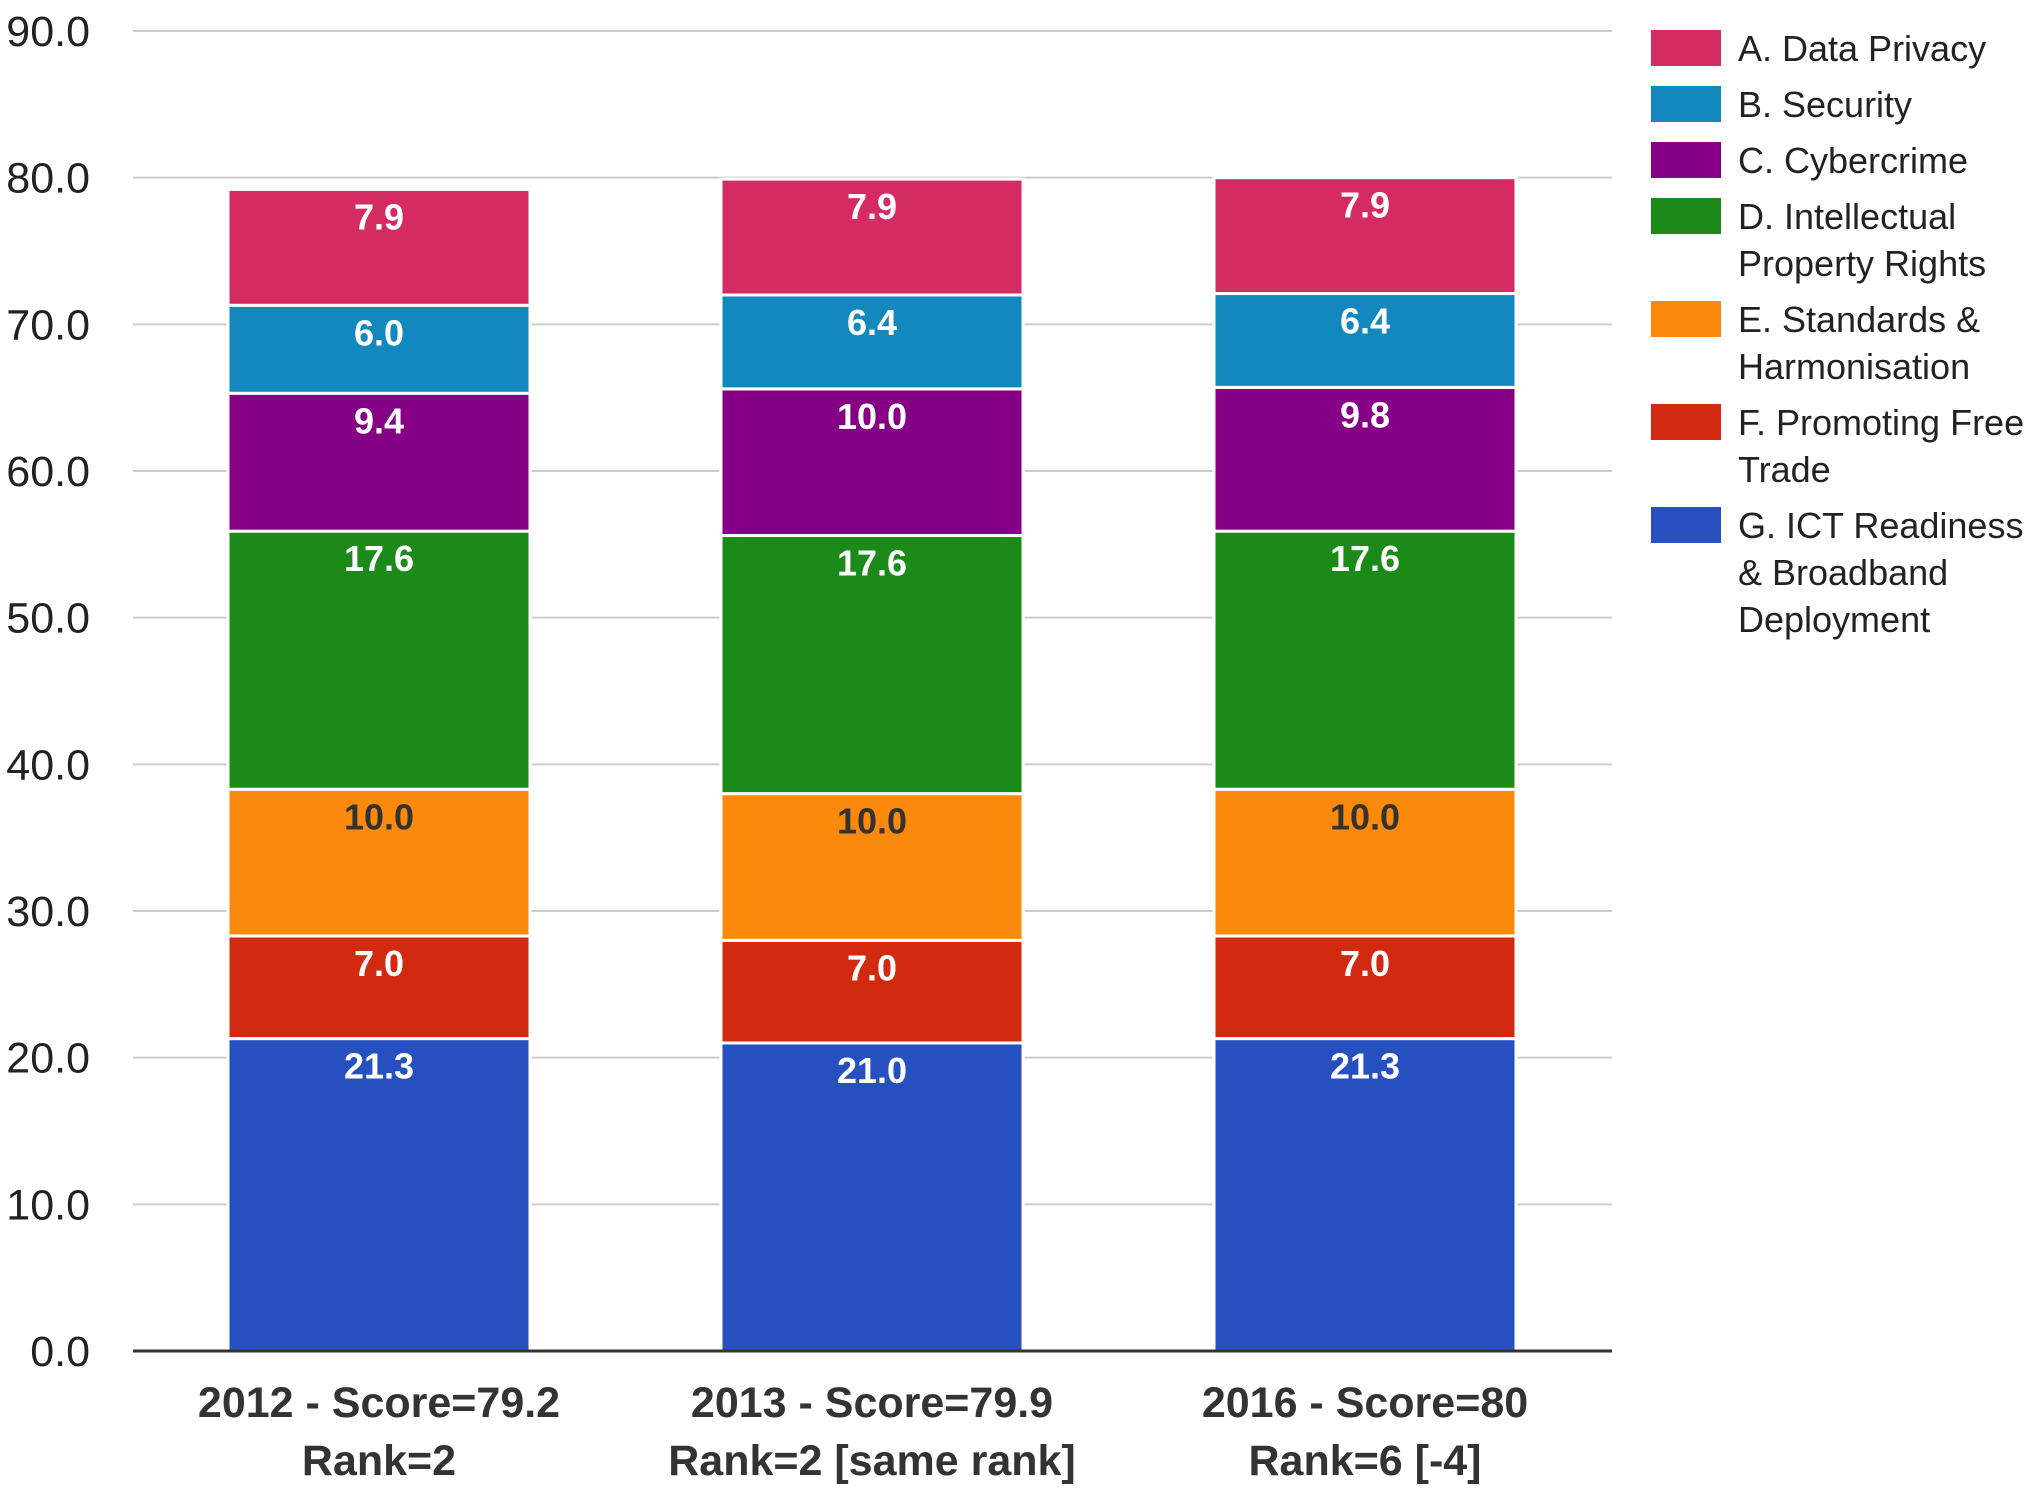  Describe the element at coordinates (379, 332) in the screenshot. I see `bar-segment-value-label: 6.0` at that location.